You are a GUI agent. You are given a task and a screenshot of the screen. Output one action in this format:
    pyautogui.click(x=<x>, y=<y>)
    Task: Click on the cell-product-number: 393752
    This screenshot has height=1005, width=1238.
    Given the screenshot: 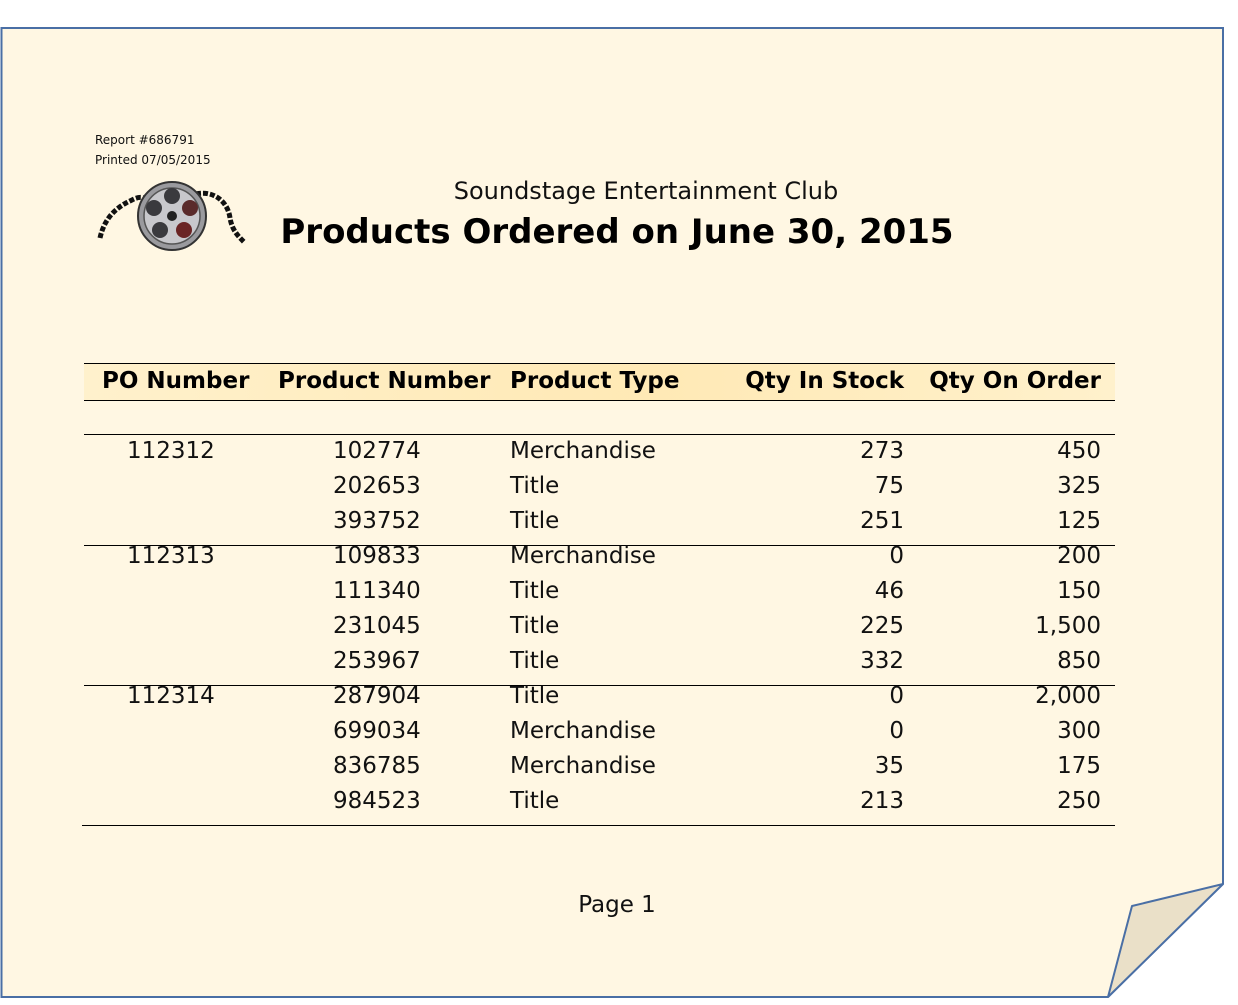 What is the action you would take?
    pyautogui.click(x=377, y=521)
    